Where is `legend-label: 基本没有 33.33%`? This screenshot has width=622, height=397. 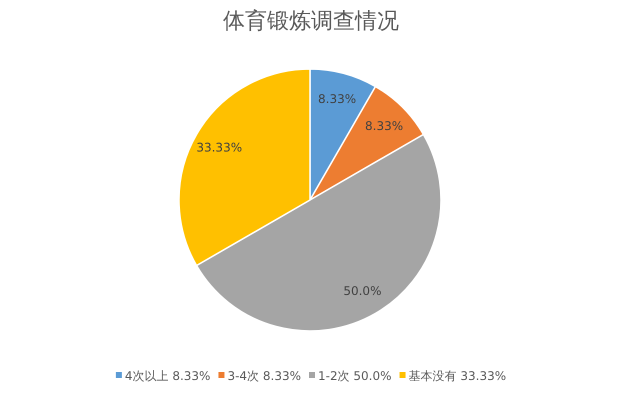
legend-label: 基本没有 33.33% is located at coordinates (457, 376).